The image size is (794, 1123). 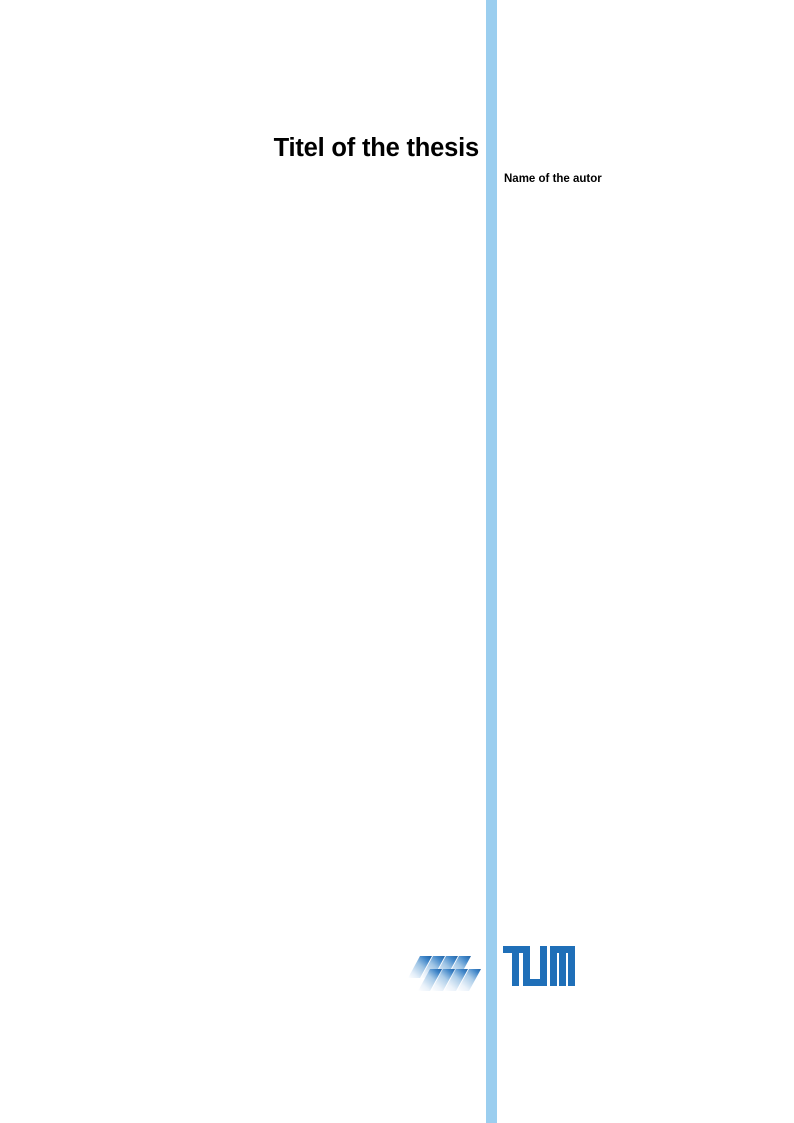 I want to click on author-block: Name of the autor, so click(x=634, y=179).